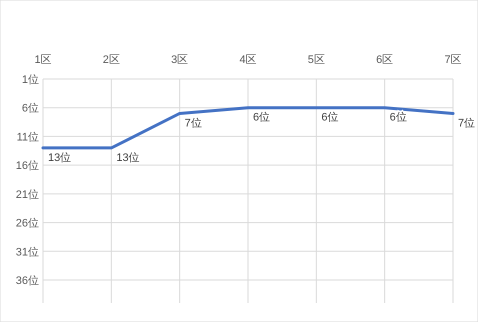 This screenshot has width=478, height=322. Describe the element at coordinates (27, 166) in the screenshot. I see `y-tick-label: 16位` at that location.